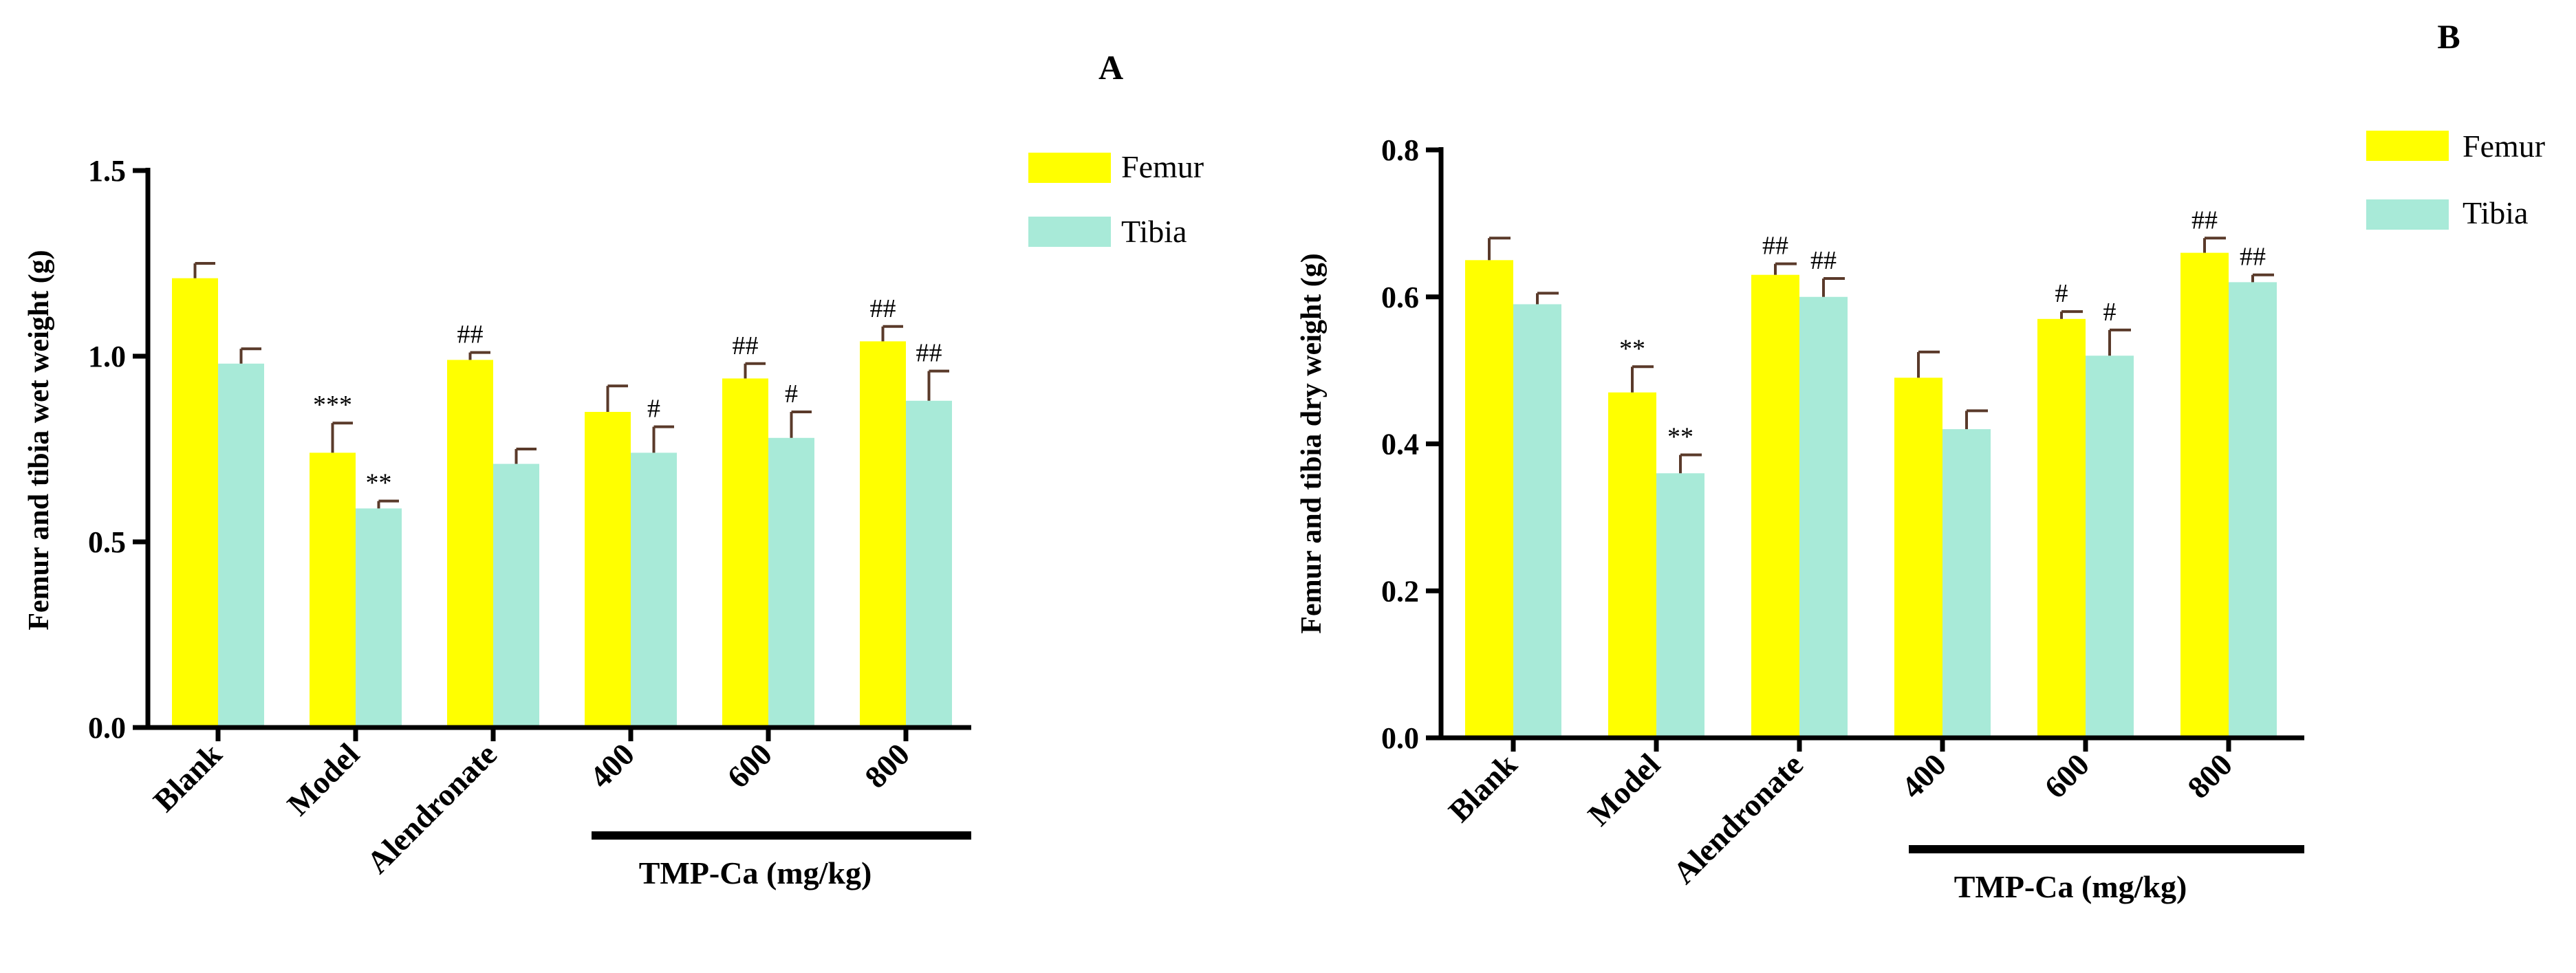 This screenshot has height=973, width=2576. Describe the element at coordinates (188, 777) in the screenshot. I see `panel-a-x-tick-label: Blank` at that location.